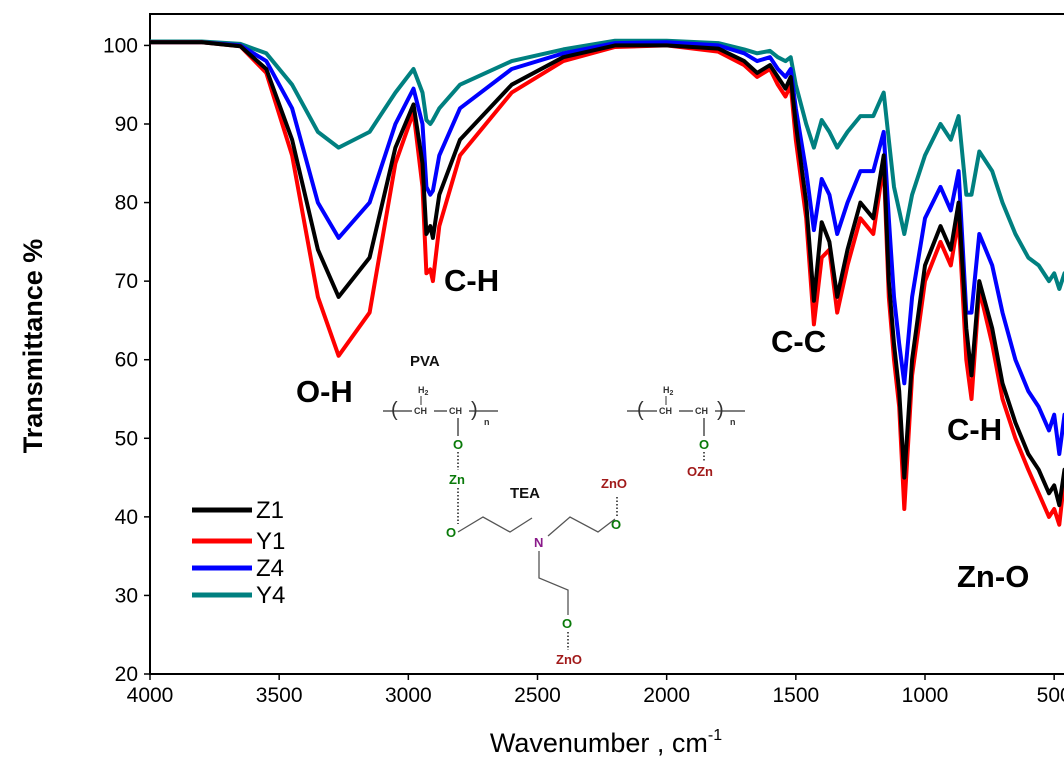  Describe the element at coordinates (614, 483) in the screenshot. I see `tea-zno-right: ZnO` at that location.